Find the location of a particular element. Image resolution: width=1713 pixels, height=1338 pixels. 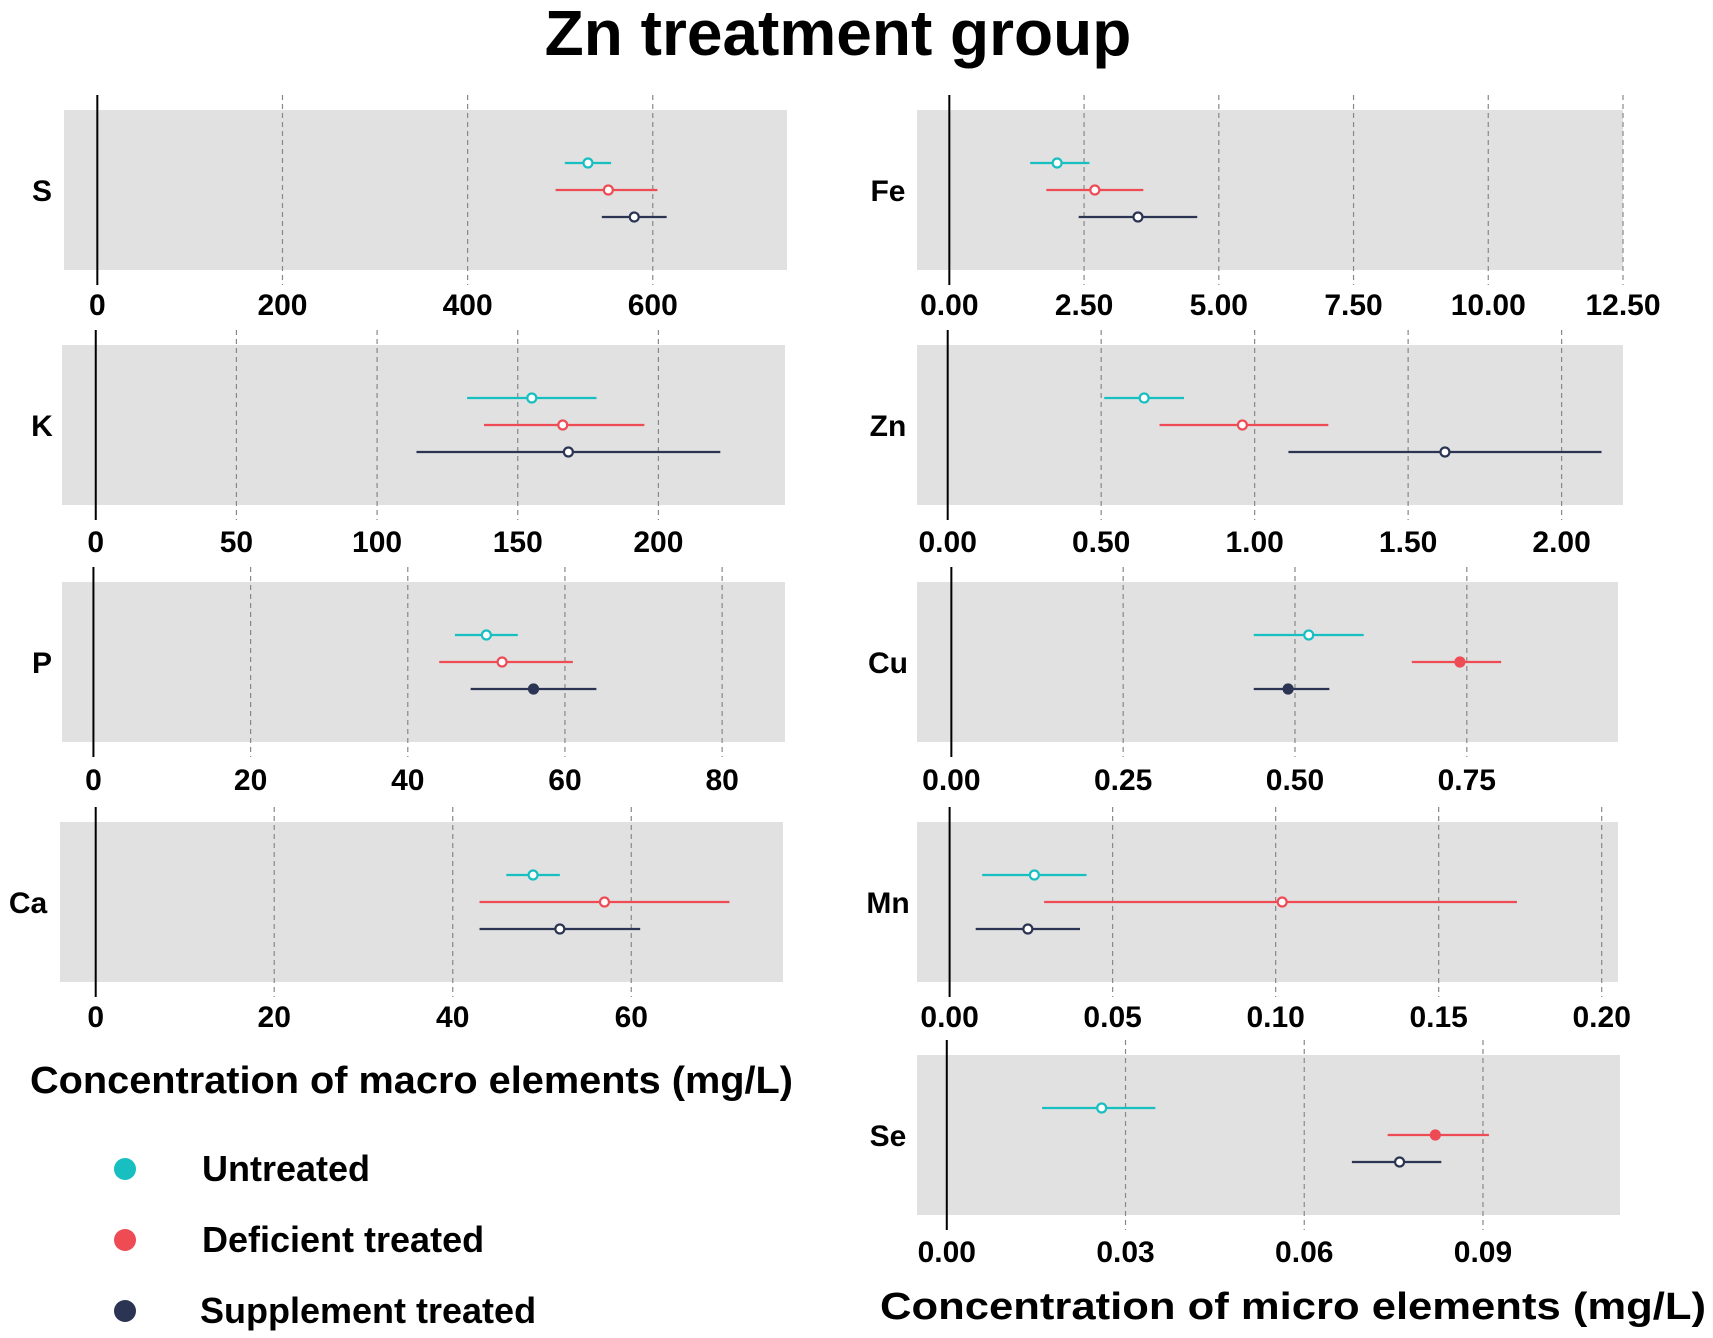

tick-label: 0.50 is located at coordinates (1101, 542).